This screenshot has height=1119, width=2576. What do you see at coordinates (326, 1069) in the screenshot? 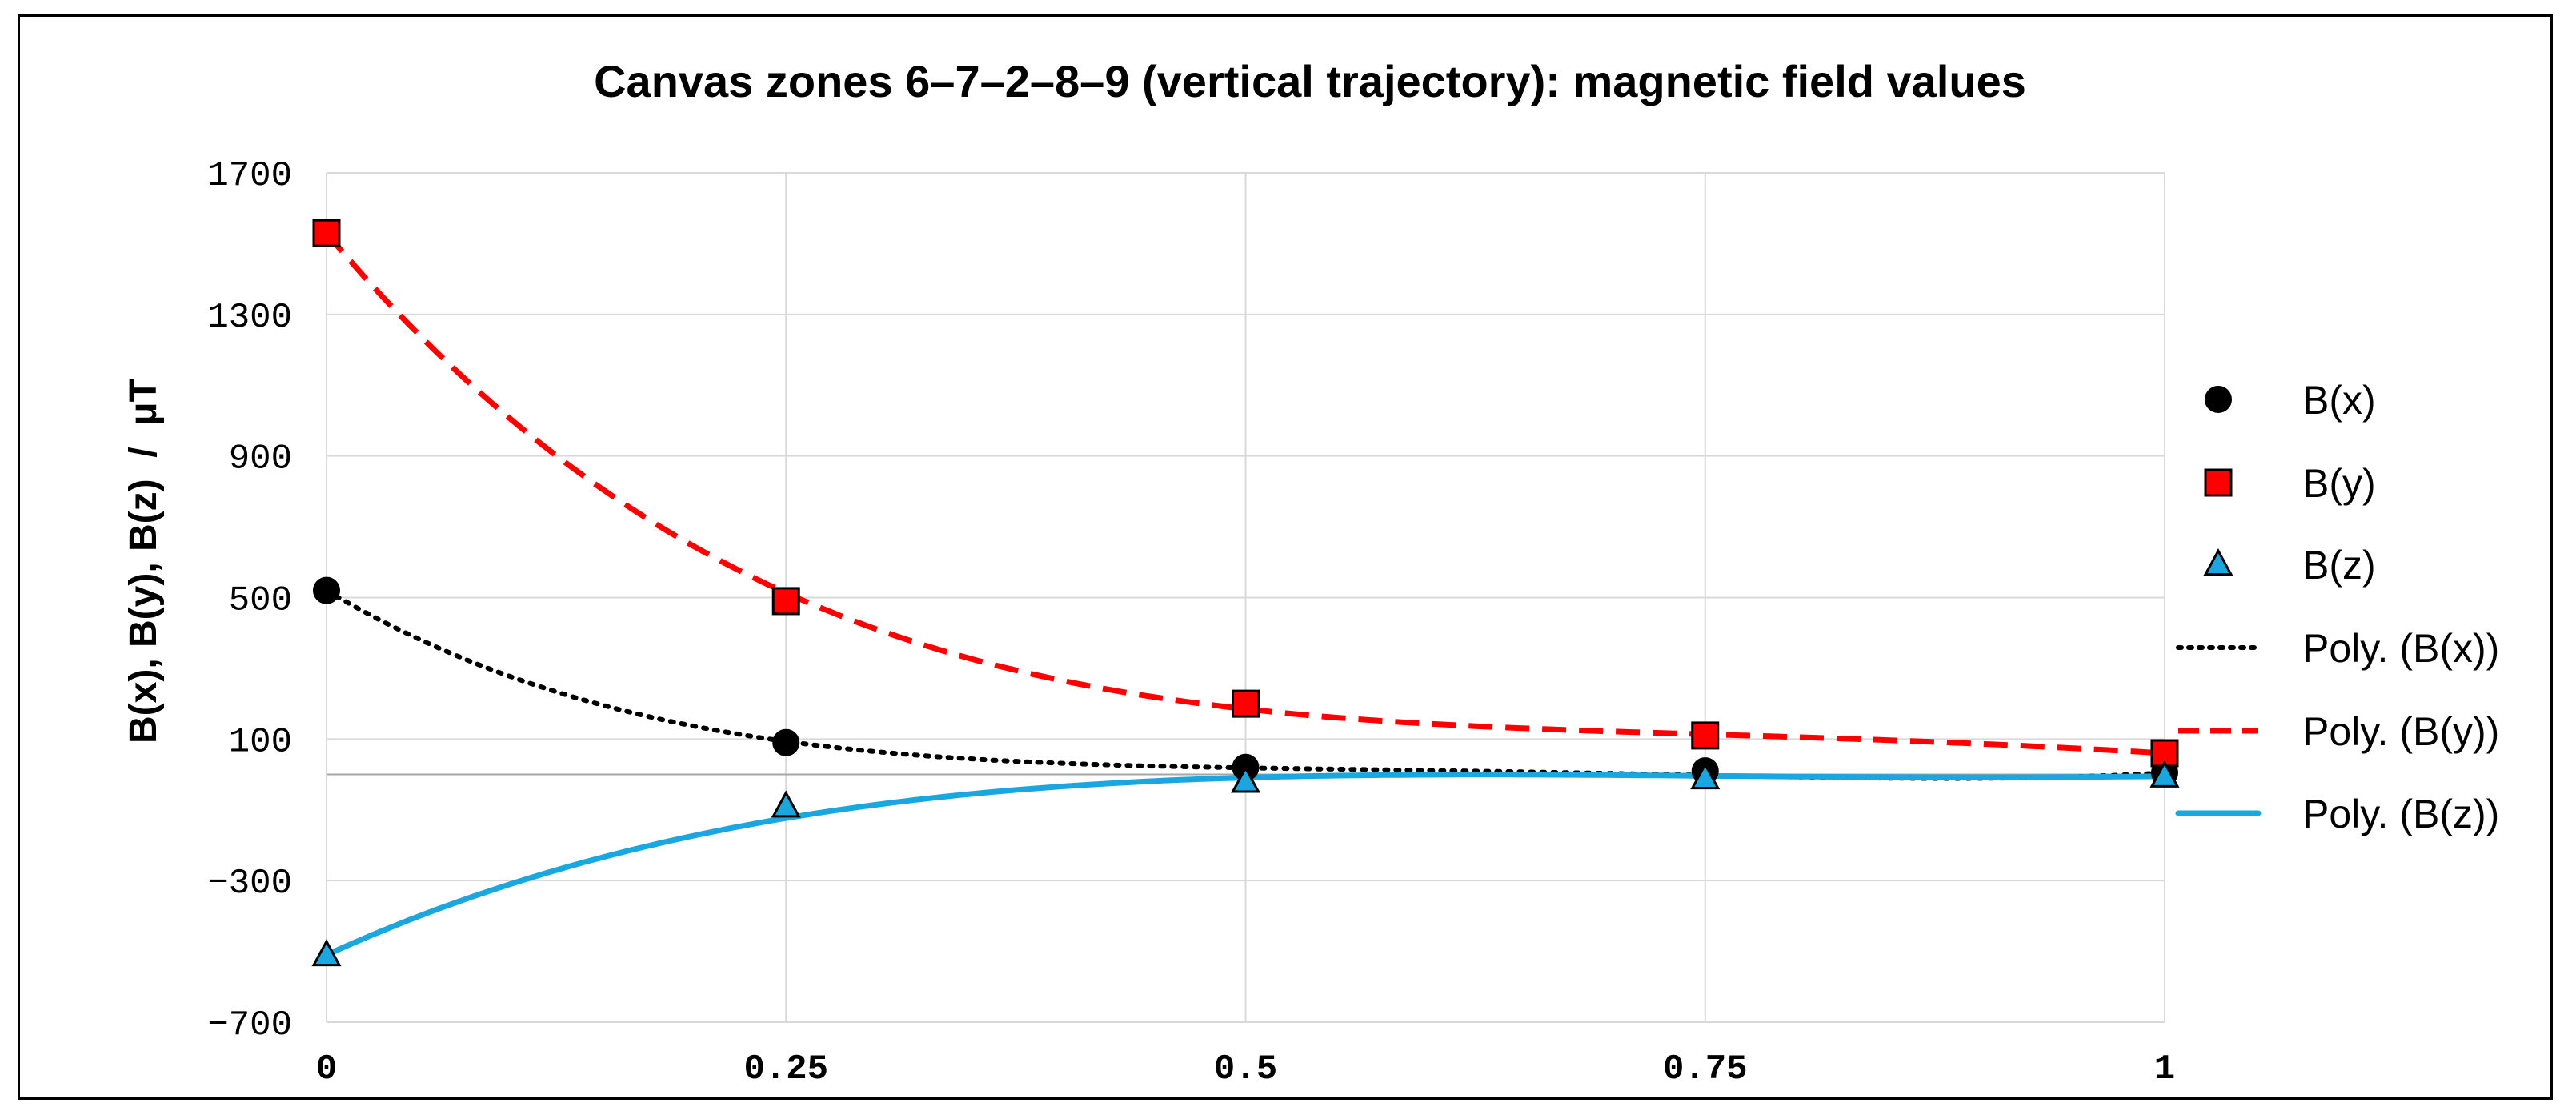
I see `x-tick-label: 0` at bounding box center [326, 1069].